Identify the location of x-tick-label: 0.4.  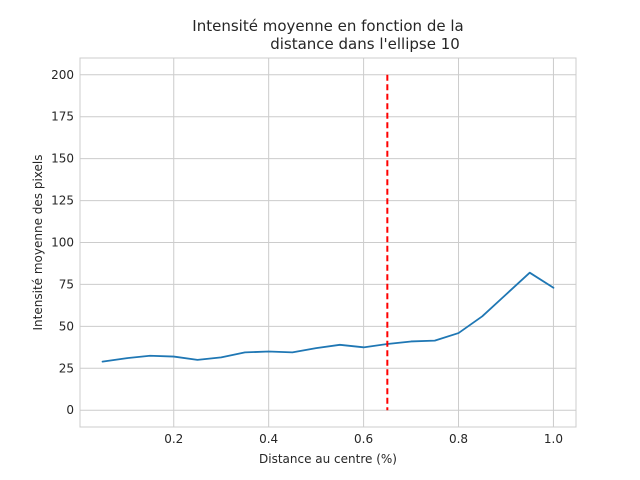
(268, 439).